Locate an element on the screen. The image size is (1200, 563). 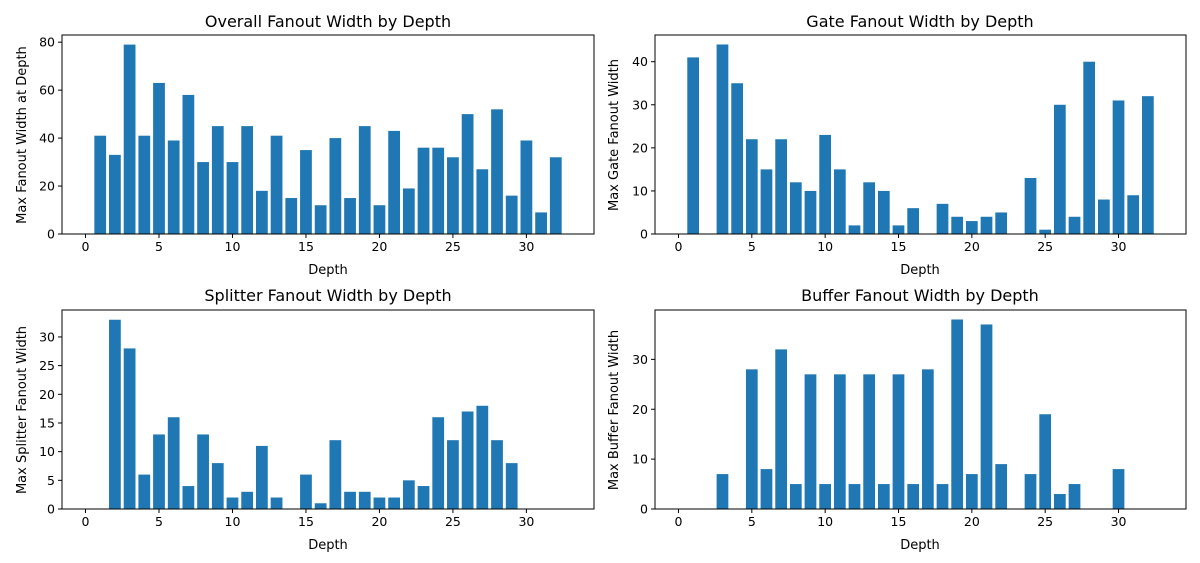
chart-title: Gate Fanout Width by Depth is located at coordinates (919, 21).